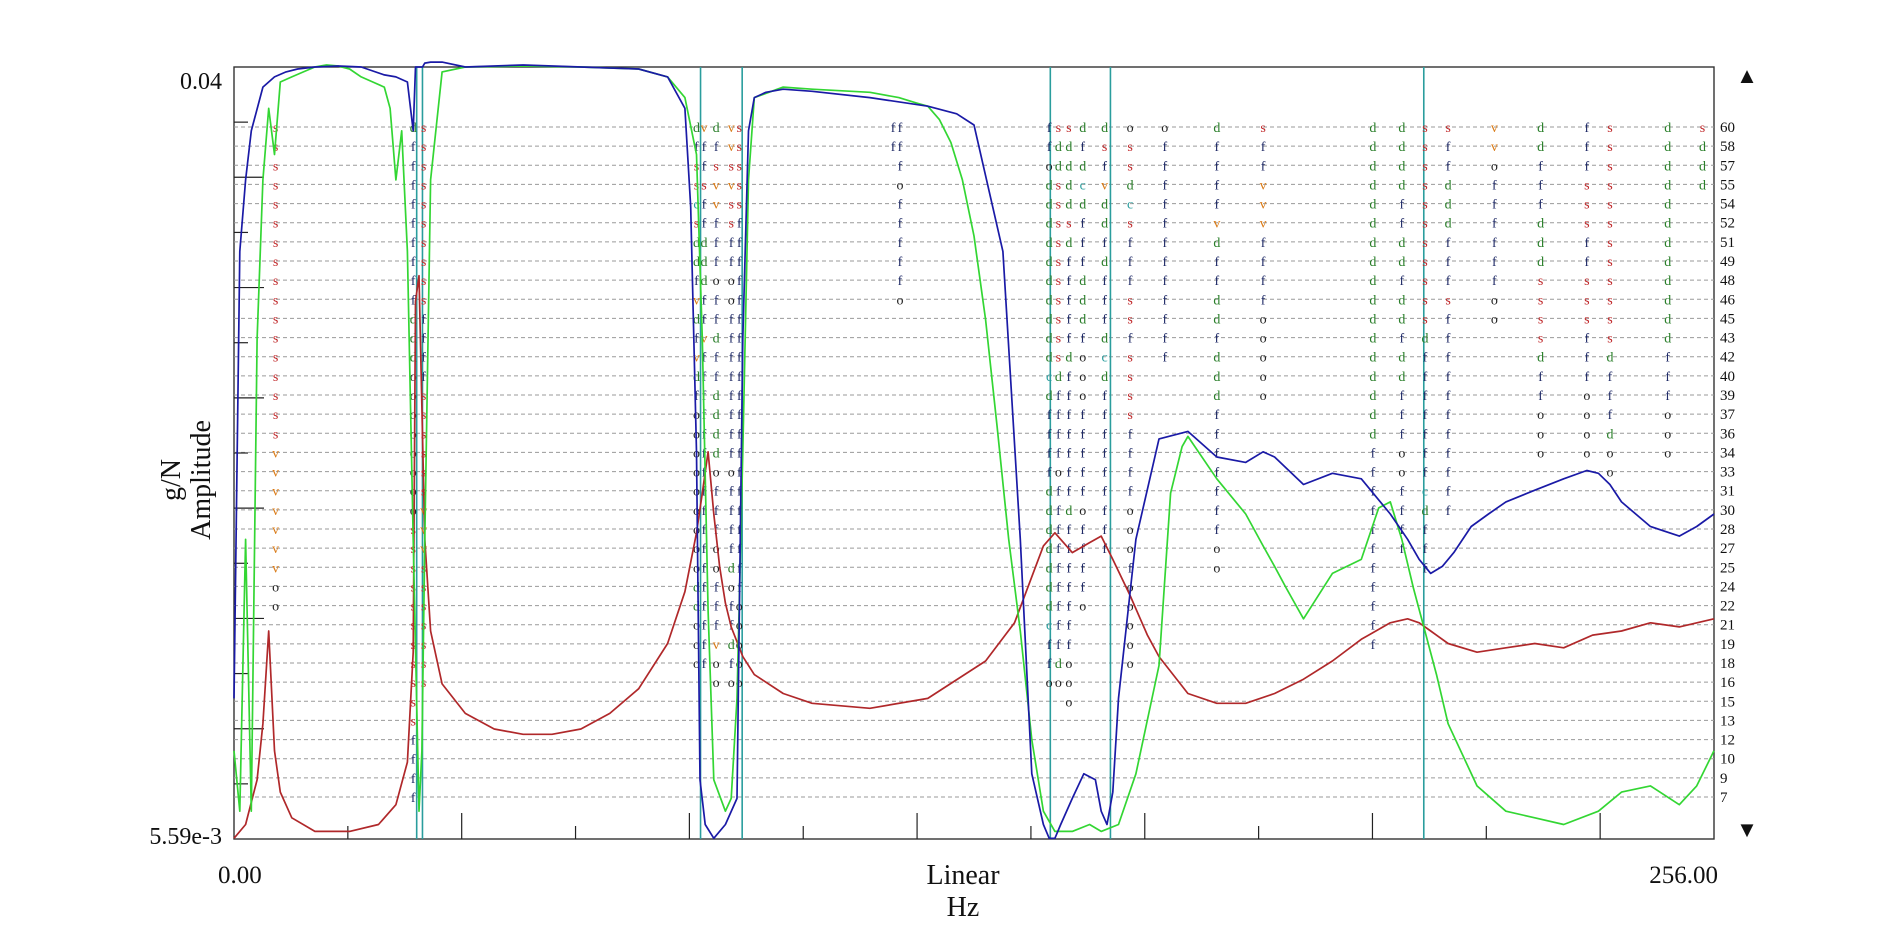 This screenshot has height=945, width=1890. Describe the element at coordinates (1728, 415) in the screenshot. I see `order-label: 37` at that location.